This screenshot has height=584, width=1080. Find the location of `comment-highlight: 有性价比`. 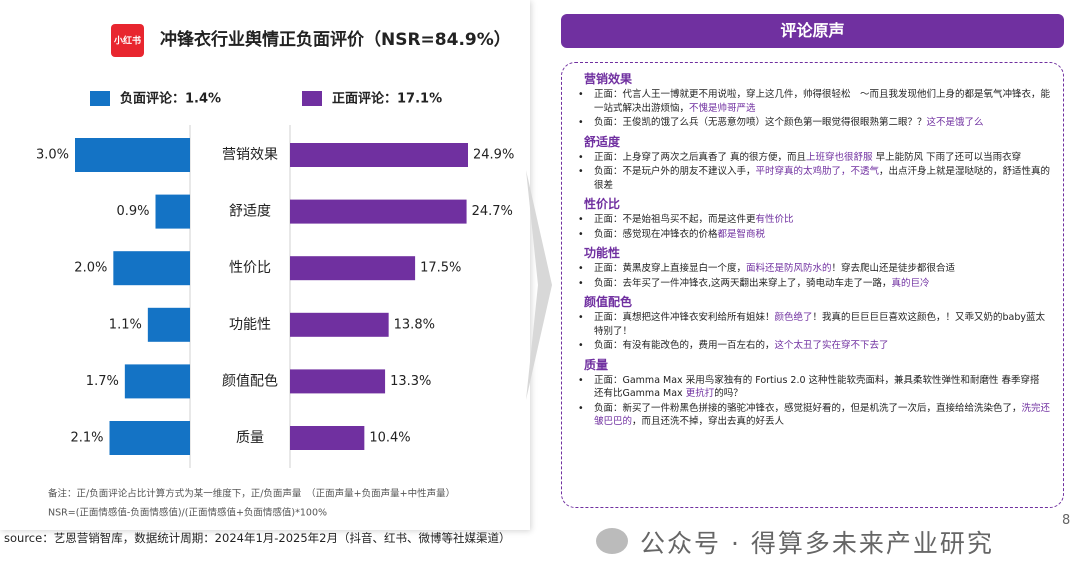

comment-highlight: 有性价比 is located at coordinates (774, 219).